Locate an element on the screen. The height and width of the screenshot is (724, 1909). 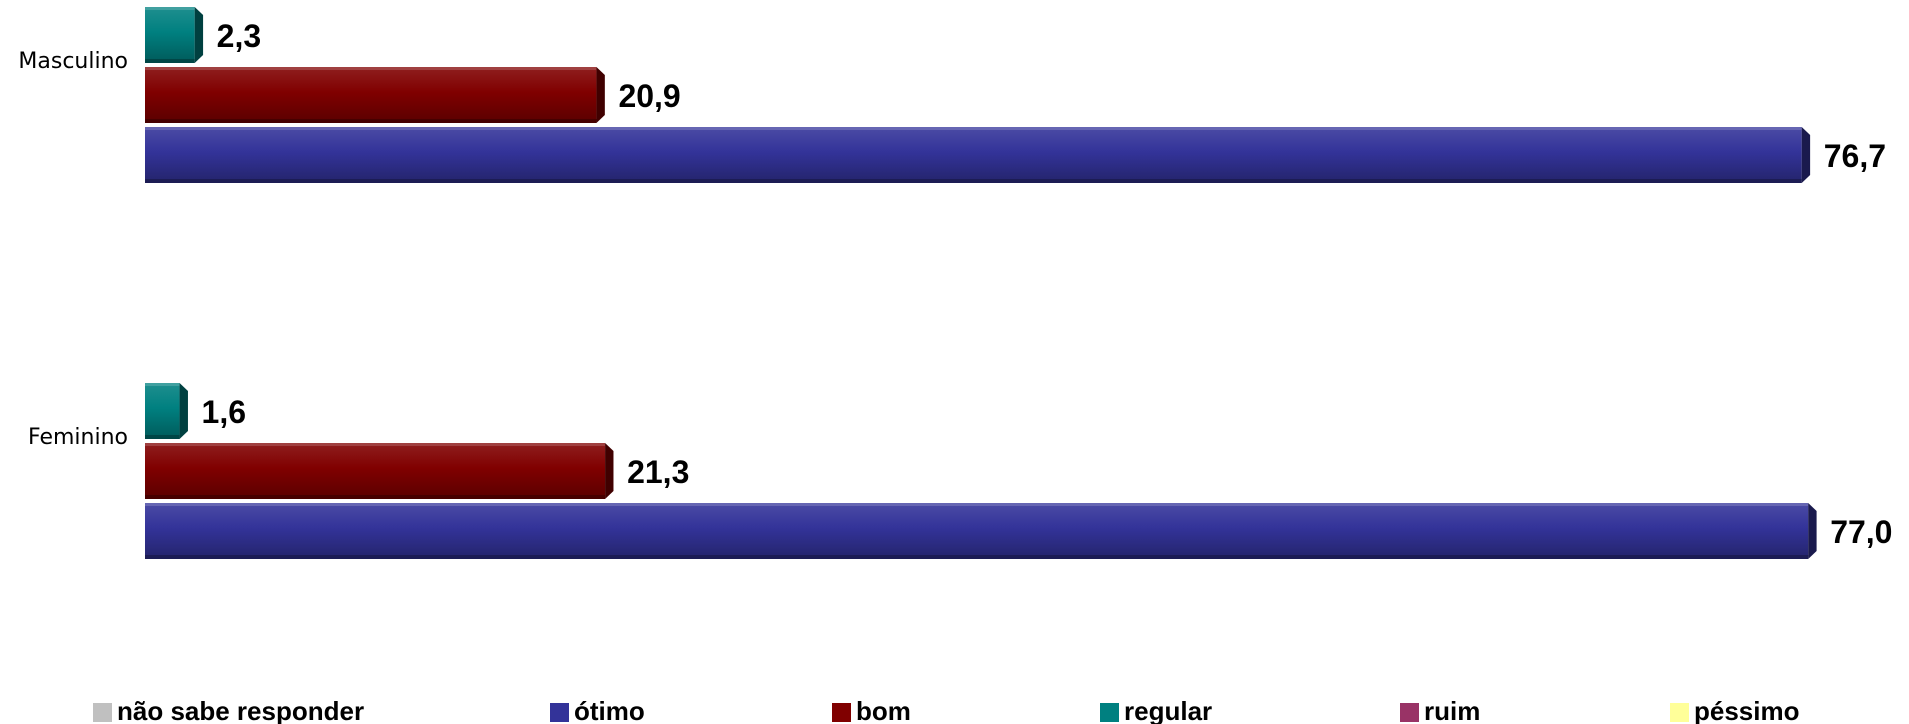
legend-swatch-pessimo is located at coordinates (1679, 712).